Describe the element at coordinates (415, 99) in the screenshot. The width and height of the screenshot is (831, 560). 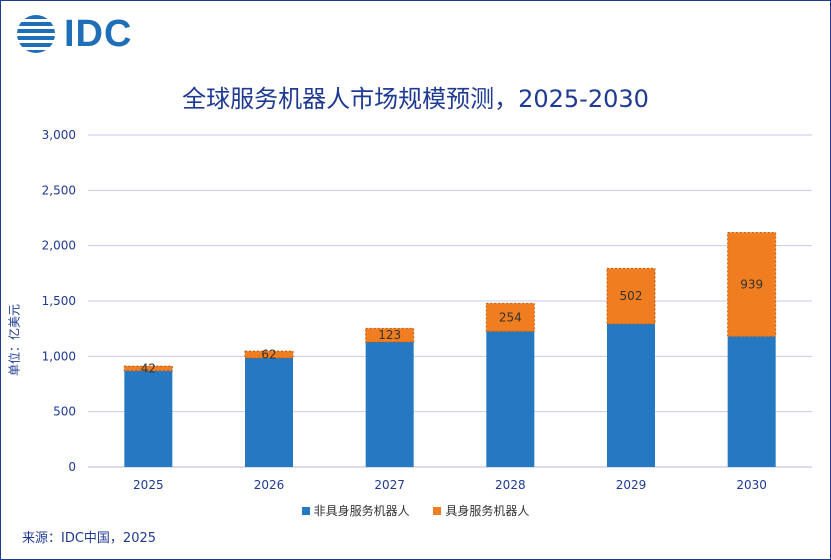
I see `chart-title: 全球服务机器人市场规模预测，2025-2030` at that location.